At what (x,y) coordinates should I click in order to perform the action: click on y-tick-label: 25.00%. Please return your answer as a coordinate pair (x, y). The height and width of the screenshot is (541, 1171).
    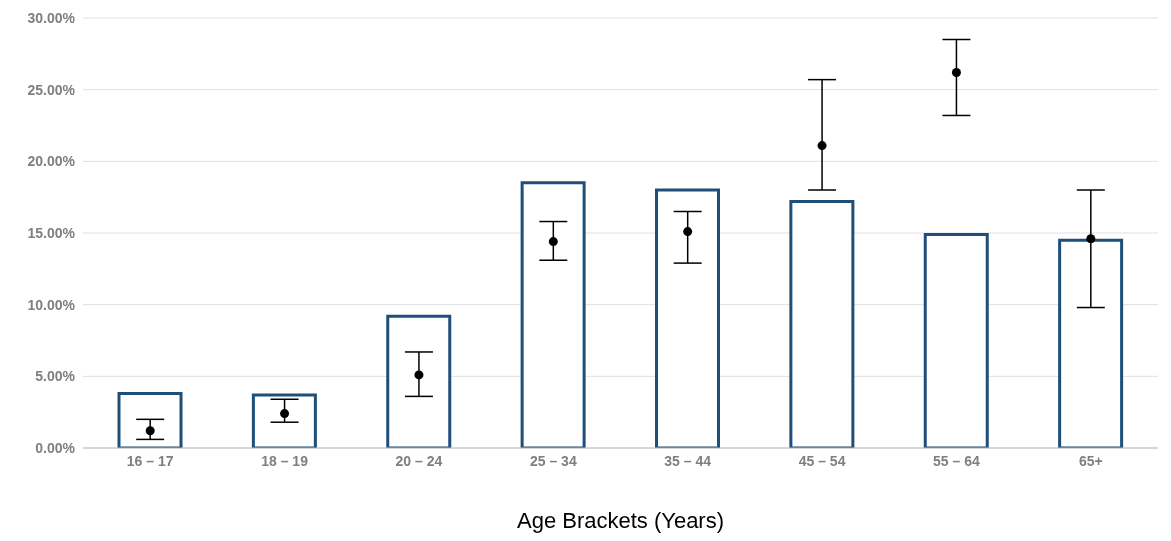
    Looking at the image, I should click on (51, 89).